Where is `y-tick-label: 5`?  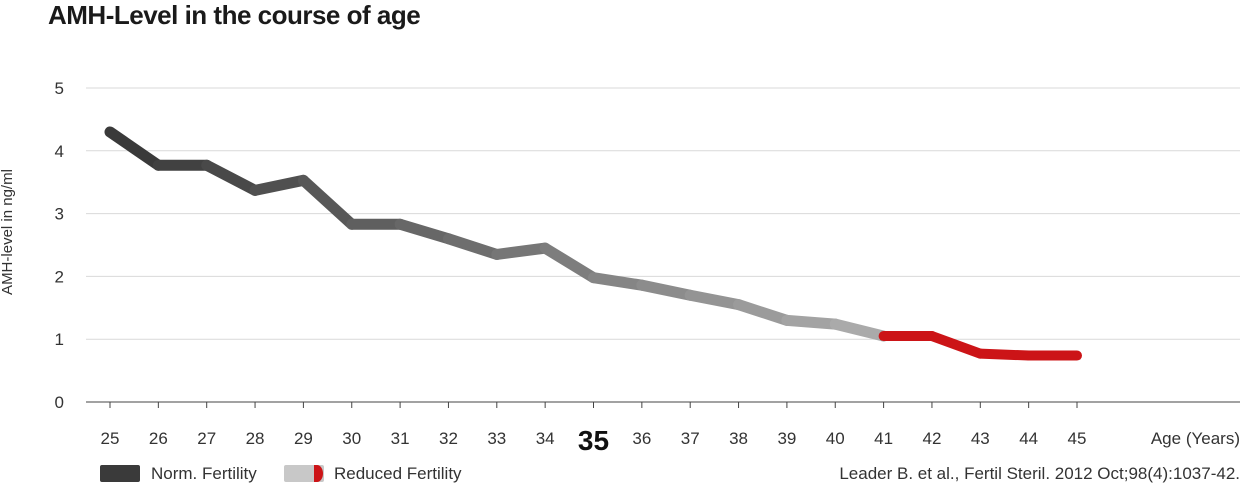 y-tick-label: 5 is located at coordinates (59, 88).